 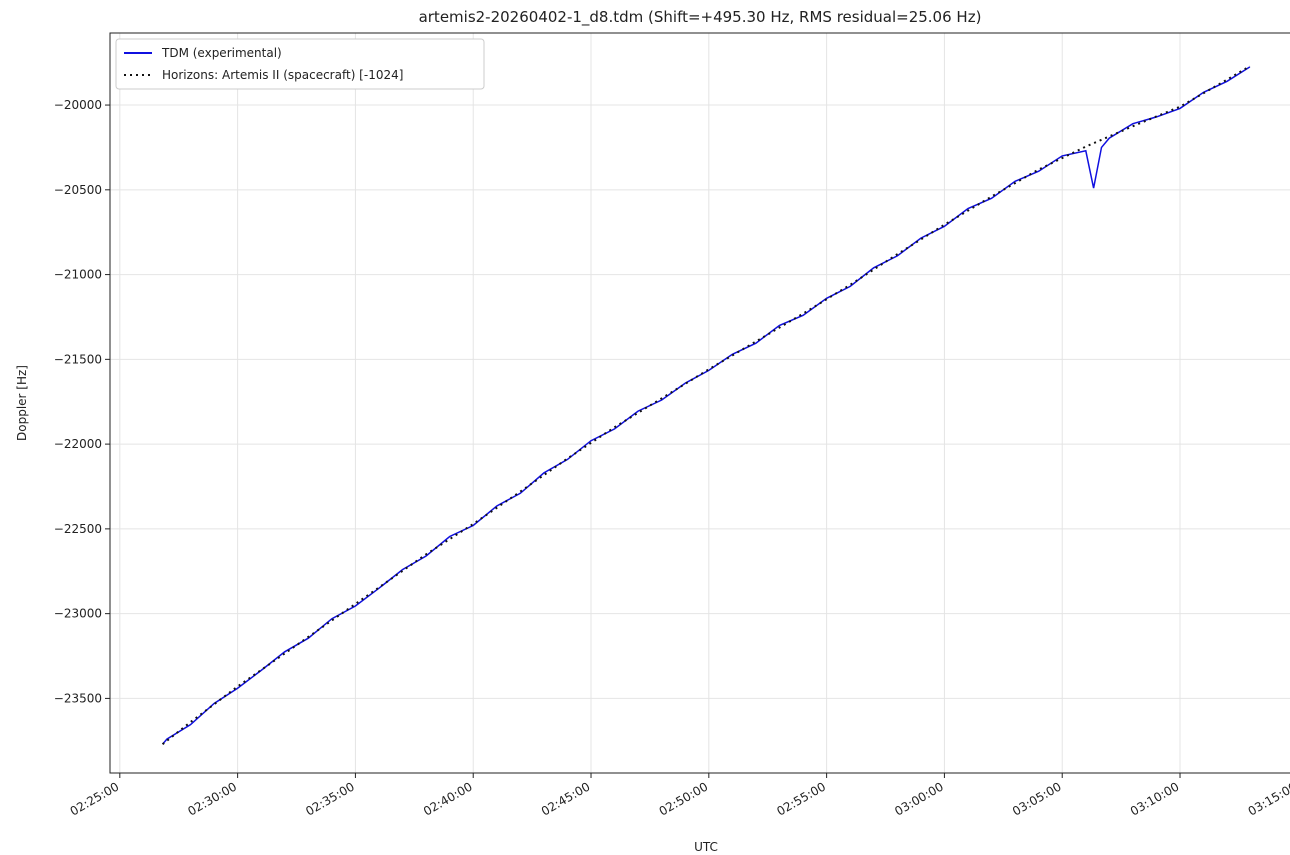 What do you see at coordinates (78, 444) in the screenshot?
I see `y-tick-label: −22000` at bounding box center [78, 444].